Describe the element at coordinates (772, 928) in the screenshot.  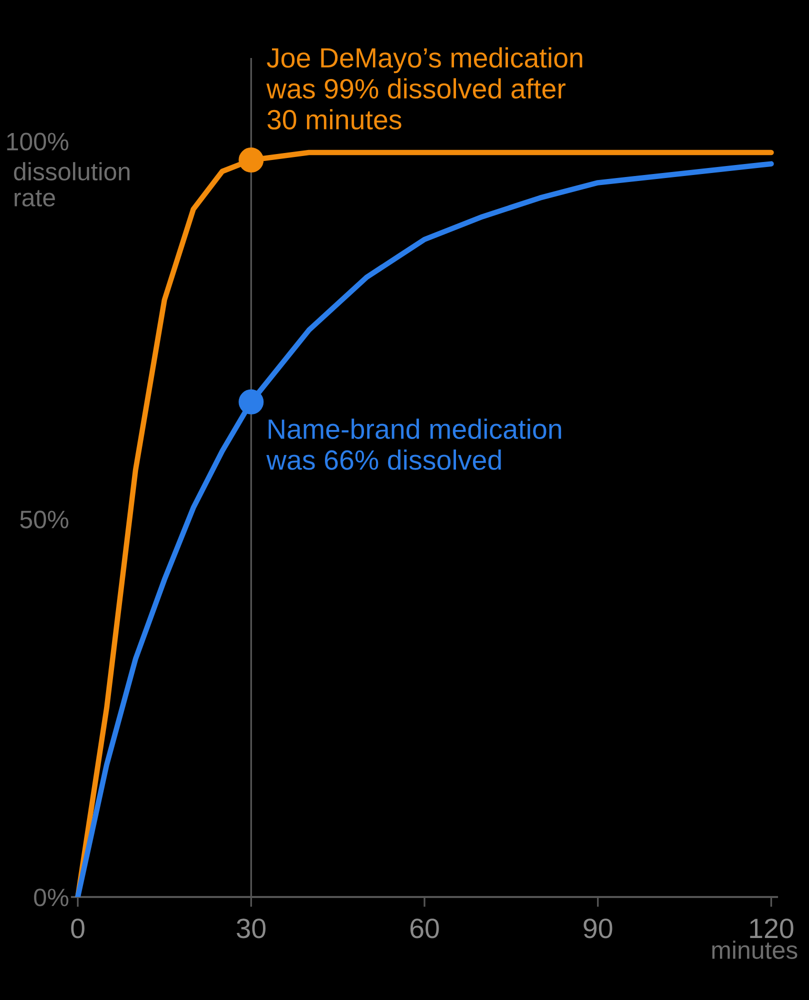
I see `x-tick-label: 120` at that location.